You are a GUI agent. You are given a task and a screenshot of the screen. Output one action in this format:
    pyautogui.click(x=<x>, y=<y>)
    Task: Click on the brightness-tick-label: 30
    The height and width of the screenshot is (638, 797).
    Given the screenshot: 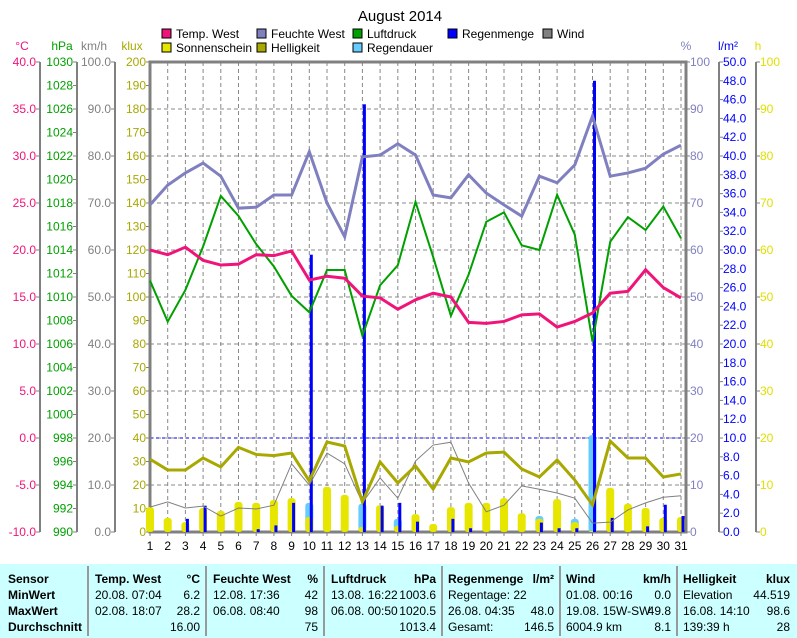 What is the action you would take?
    pyautogui.click(x=140, y=462)
    